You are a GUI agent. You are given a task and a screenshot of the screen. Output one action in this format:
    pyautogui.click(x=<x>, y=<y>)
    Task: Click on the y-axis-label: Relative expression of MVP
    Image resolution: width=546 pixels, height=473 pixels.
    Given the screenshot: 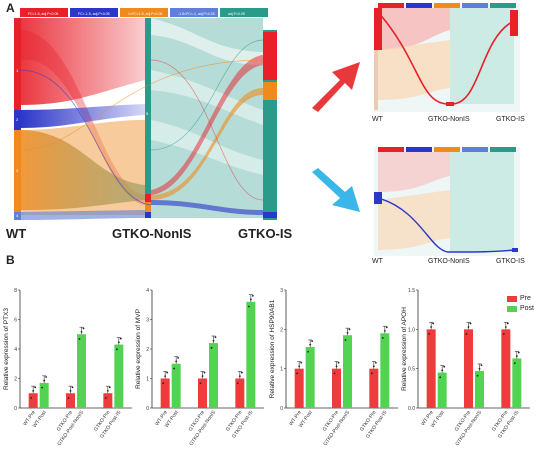 What is the action you would take?
    pyautogui.click(x=138, y=349)
    